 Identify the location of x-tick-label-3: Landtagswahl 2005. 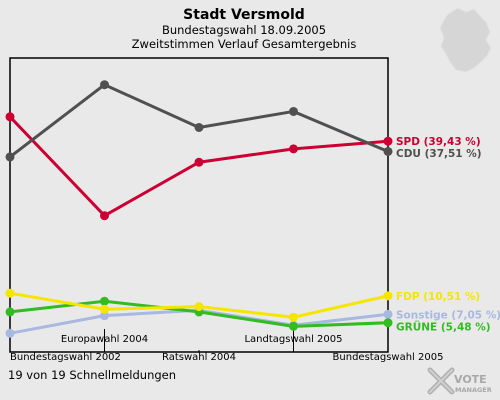
(293, 339).